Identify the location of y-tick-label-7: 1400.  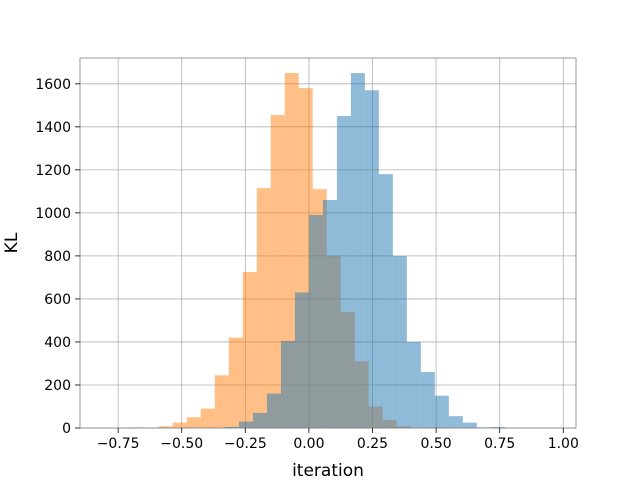
(53, 128).